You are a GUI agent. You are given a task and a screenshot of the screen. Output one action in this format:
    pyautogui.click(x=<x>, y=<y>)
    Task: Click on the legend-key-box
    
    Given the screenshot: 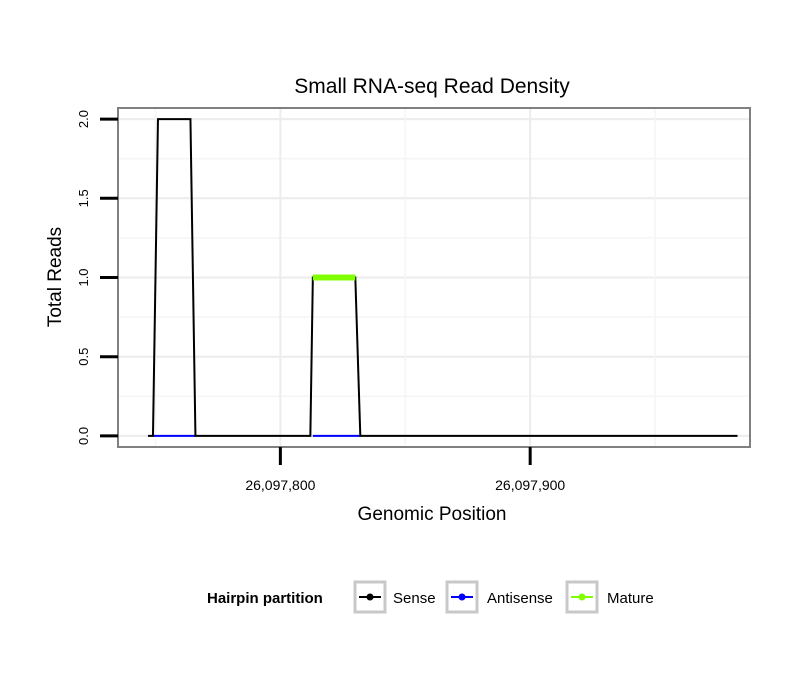 What is the action you would take?
    pyautogui.click(x=582, y=597)
    